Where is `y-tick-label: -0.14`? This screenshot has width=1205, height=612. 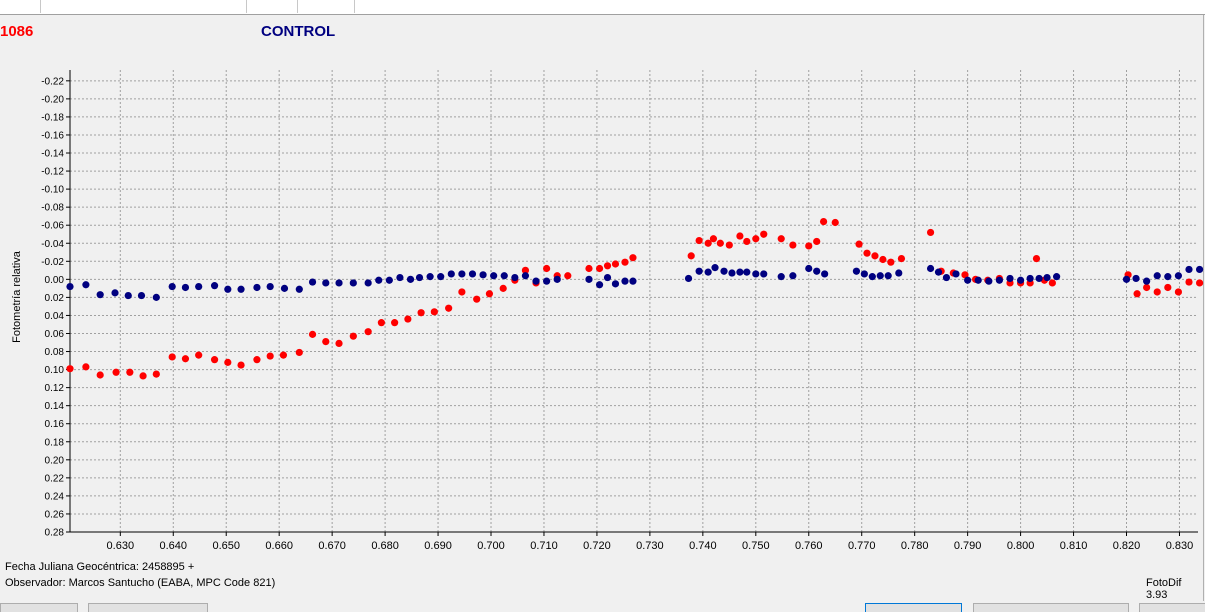
y-tick-label: -0.14 is located at coordinates (52, 154).